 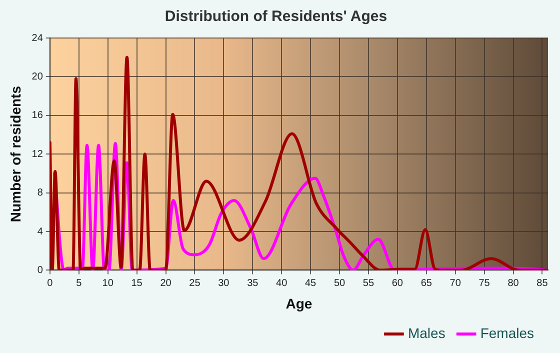 I want to click on x-tick-label: 10, so click(x=108, y=283).